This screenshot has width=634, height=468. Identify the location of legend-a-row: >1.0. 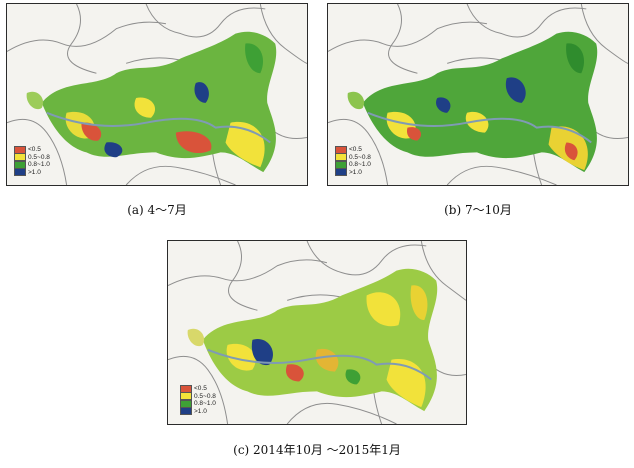
(32, 172).